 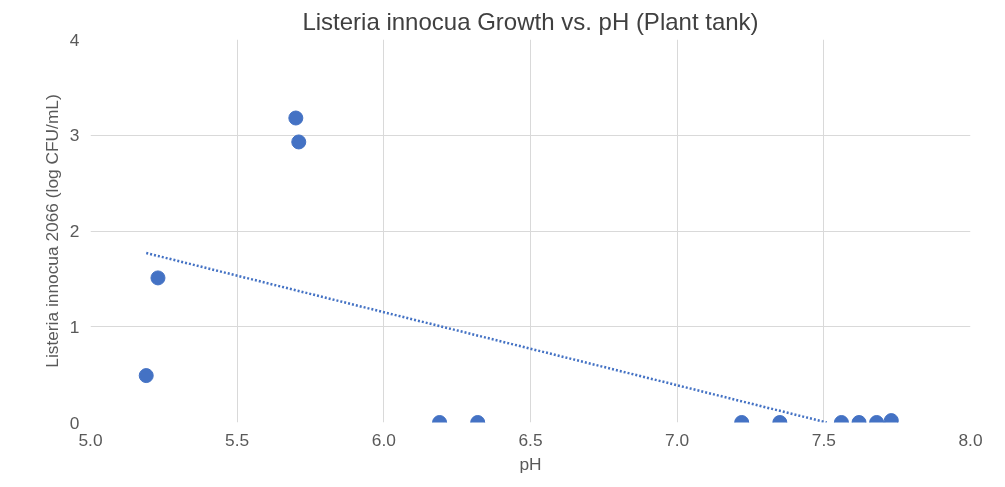 I want to click on y-tick-label: 4, so click(x=74, y=39).